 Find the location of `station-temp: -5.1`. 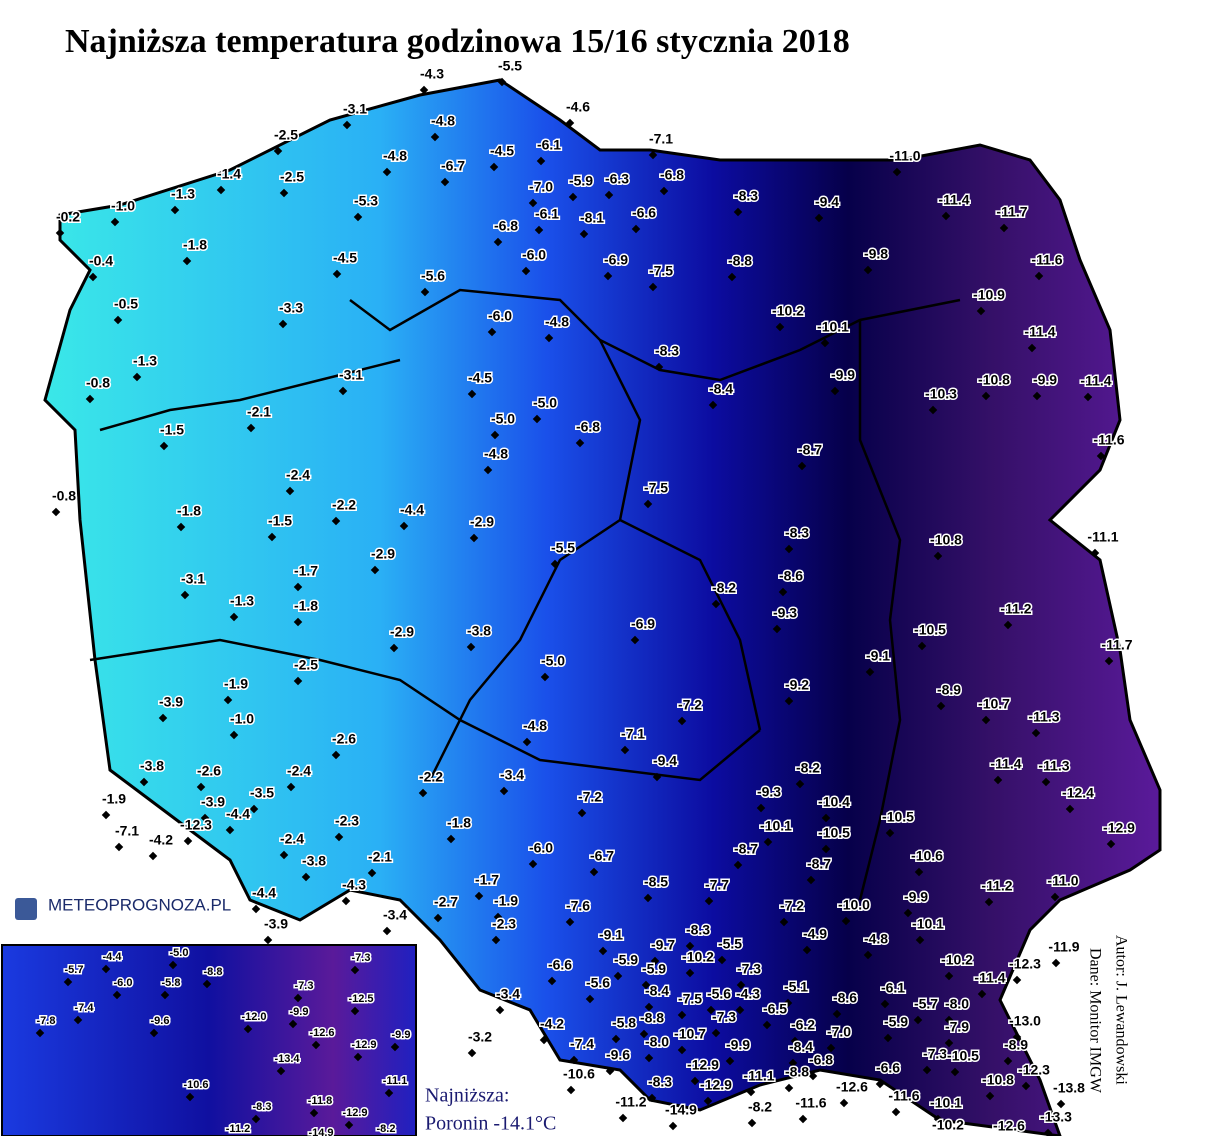

station-temp: -5.1 is located at coordinates (796, 987).